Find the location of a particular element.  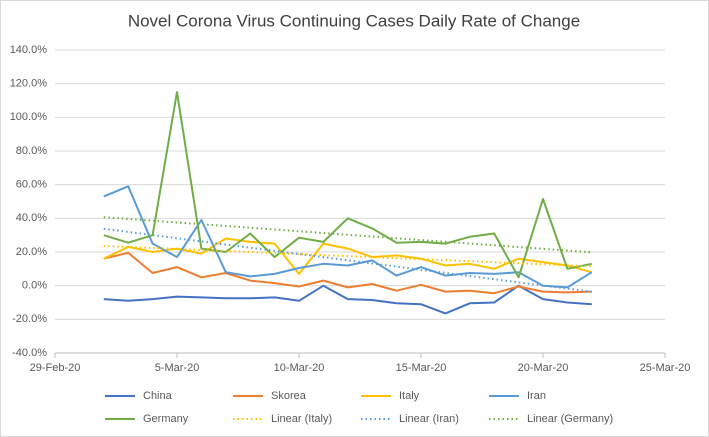

y-tick-label: 80.0% is located at coordinates (31, 151).